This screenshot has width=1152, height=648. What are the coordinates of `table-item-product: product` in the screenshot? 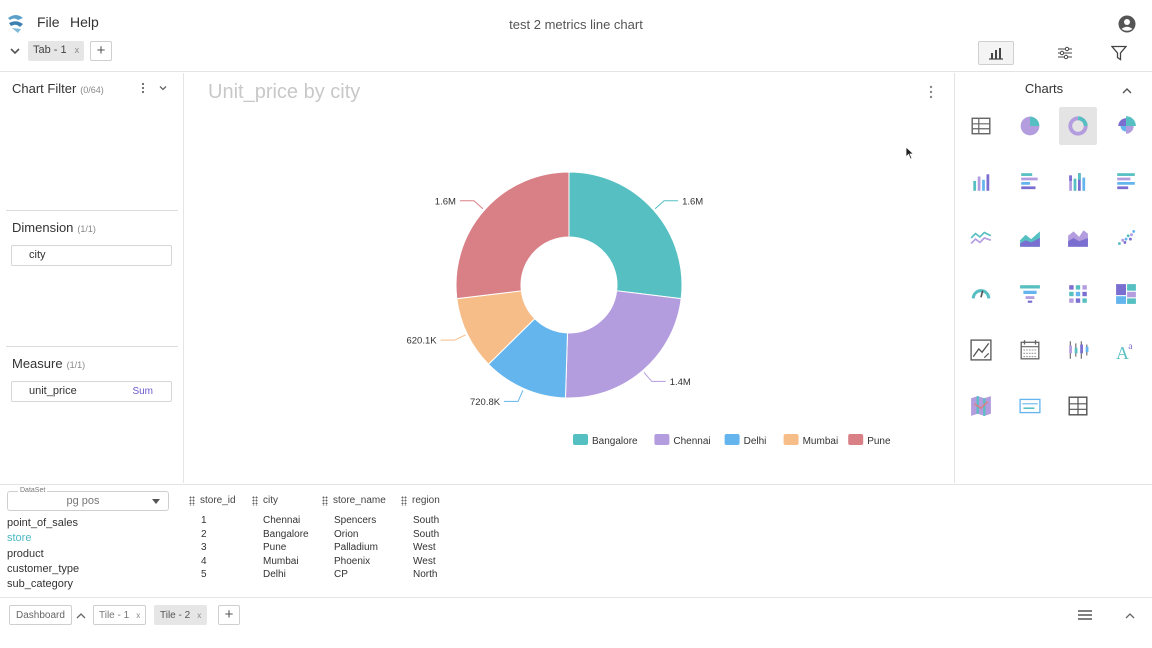 It's located at (25, 553).